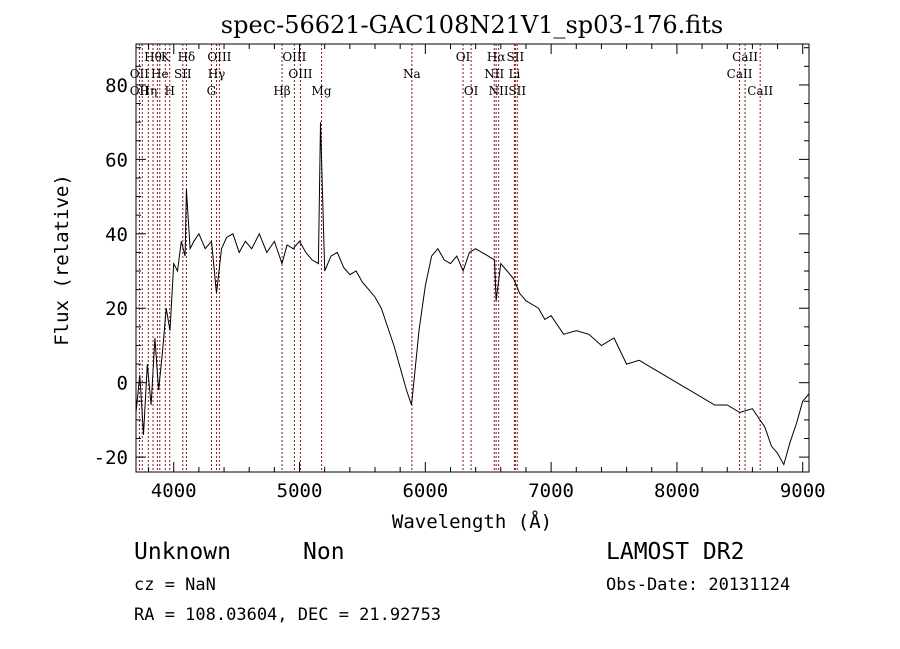 The height and width of the screenshot is (649, 900). Describe the element at coordinates (300, 491) in the screenshot. I see `x-tick-label: 5000` at that location.